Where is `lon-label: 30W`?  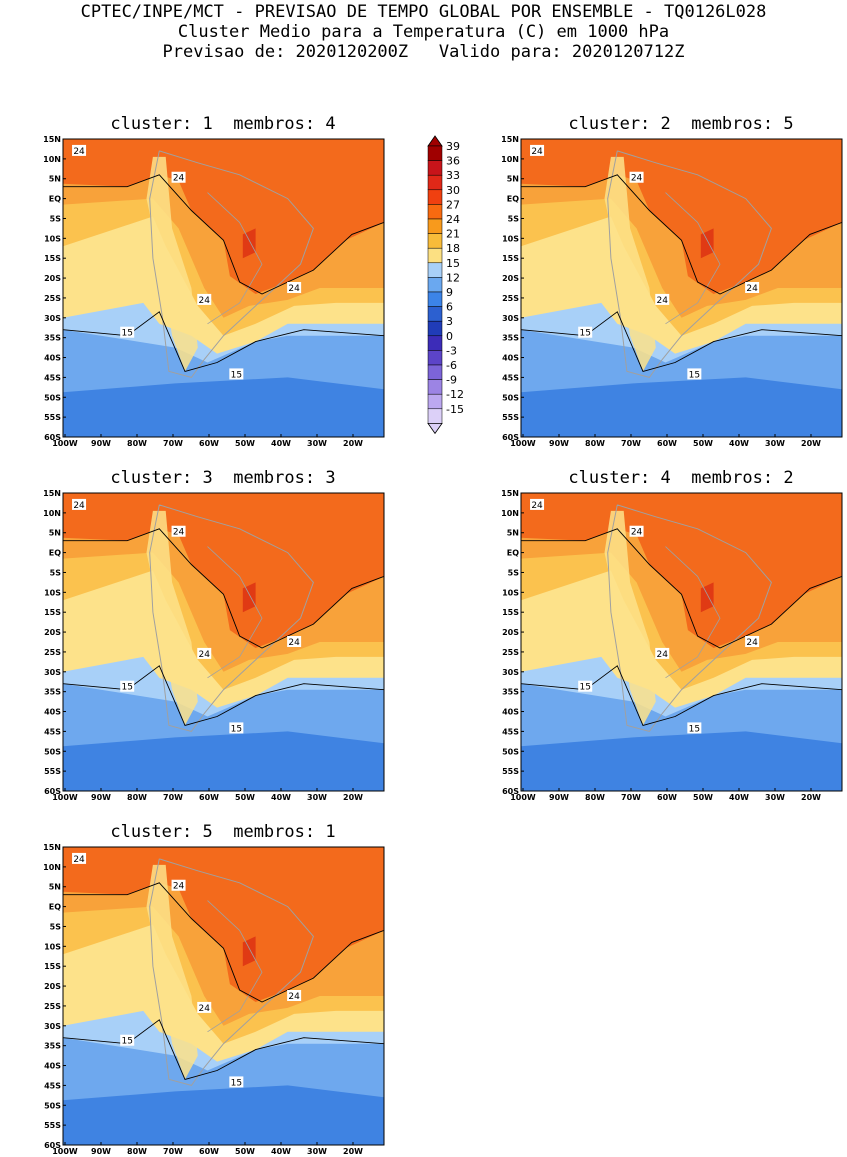
lon-label: 30W is located at coordinates (775, 797).